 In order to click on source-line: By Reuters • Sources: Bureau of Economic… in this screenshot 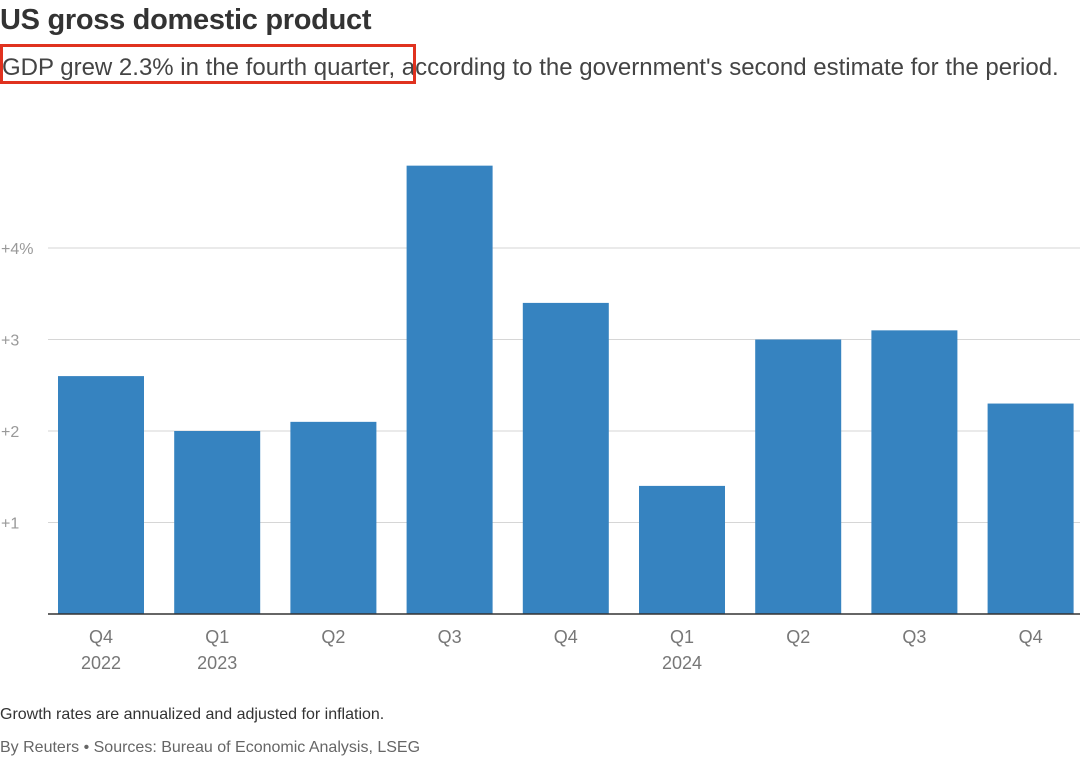, I will do `click(210, 747)`.